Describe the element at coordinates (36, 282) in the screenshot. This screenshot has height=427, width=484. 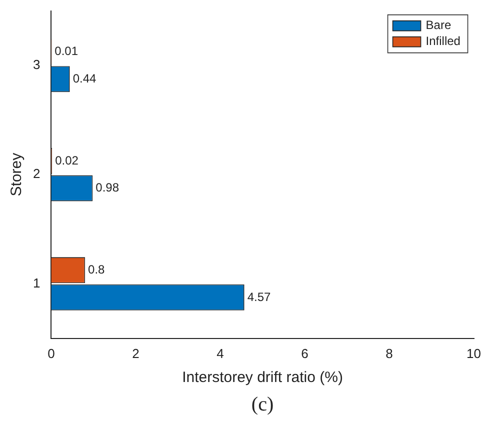
I see `y-tick-label: 1` at that location.